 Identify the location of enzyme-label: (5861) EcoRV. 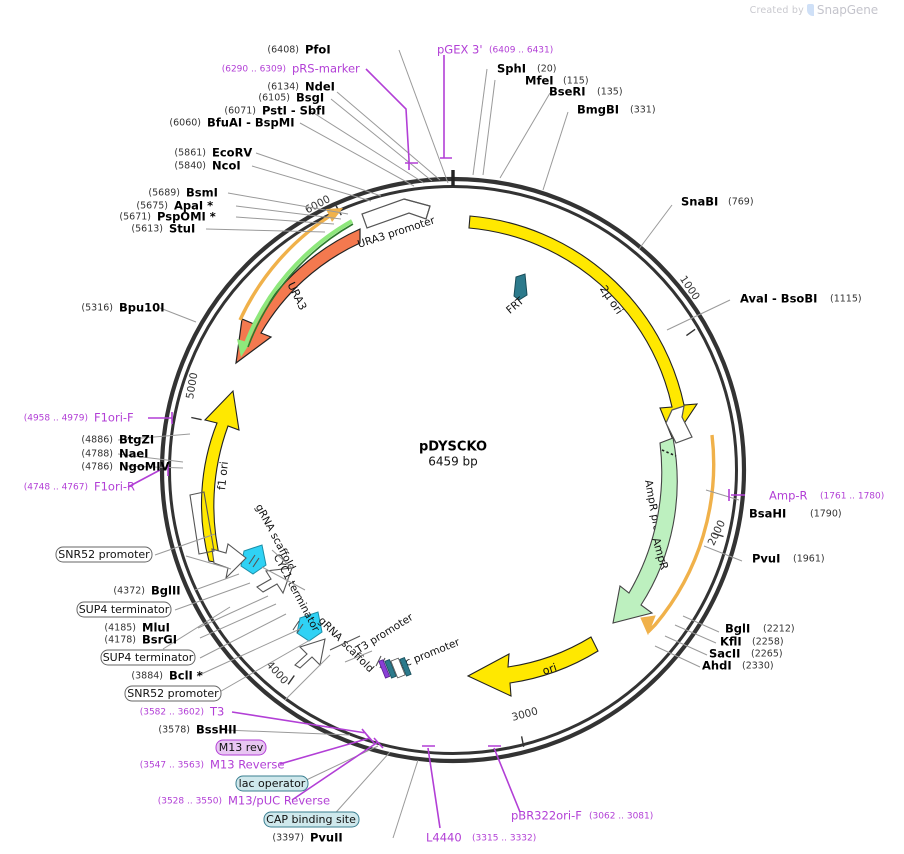
(213, 153).